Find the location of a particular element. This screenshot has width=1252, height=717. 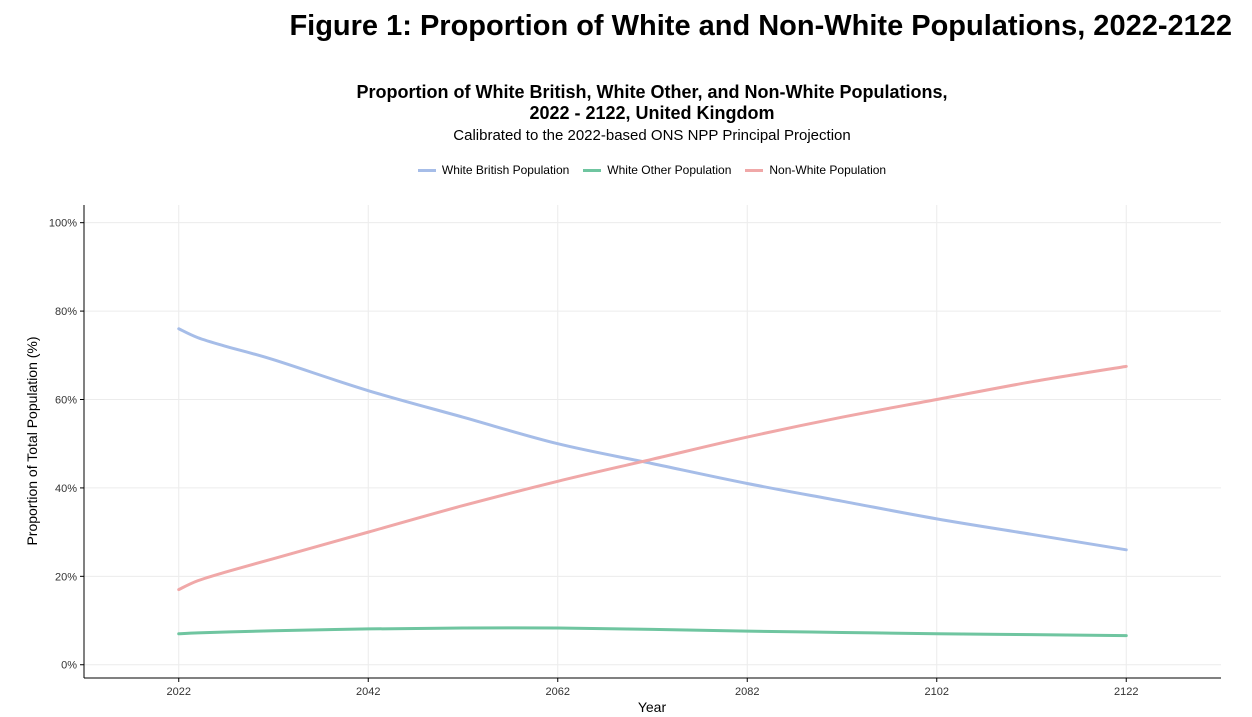

series-line-white-other is located at coordinates (652, 632).